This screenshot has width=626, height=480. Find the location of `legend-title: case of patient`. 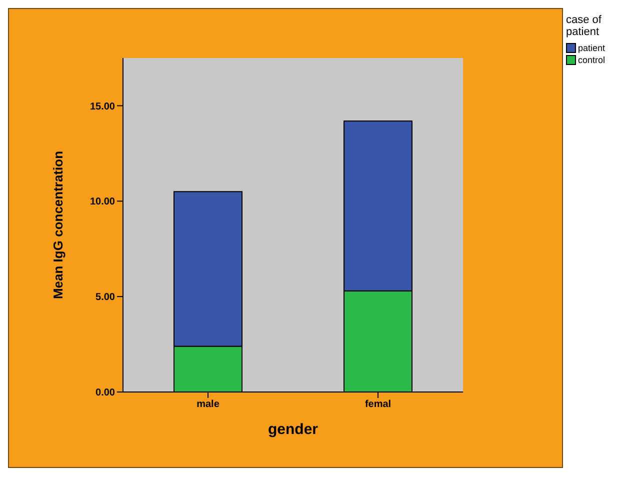

legend-title: case of patient is located at coordinates (584, 26).